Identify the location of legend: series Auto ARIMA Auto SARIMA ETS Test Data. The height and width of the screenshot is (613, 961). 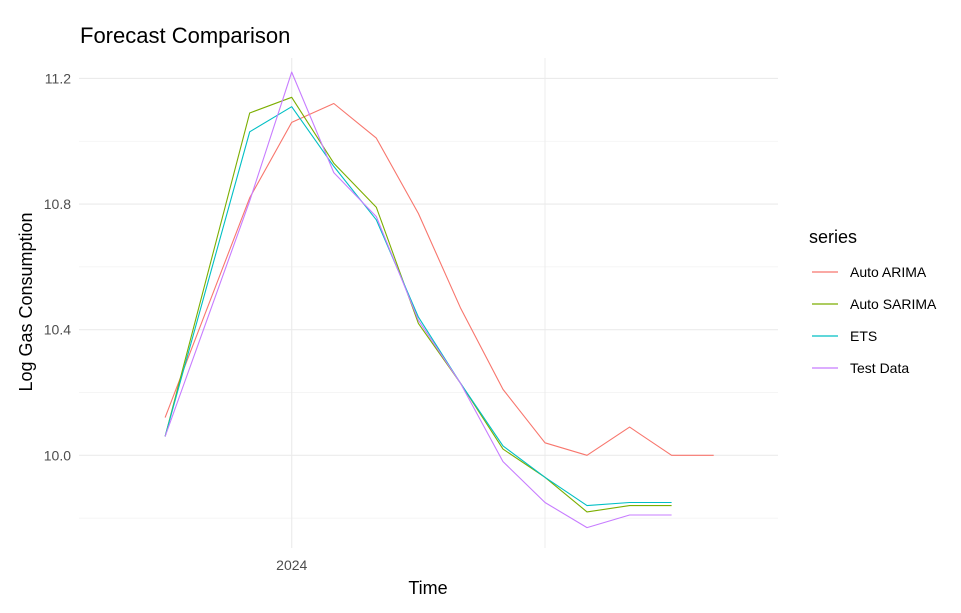
(873, 301).